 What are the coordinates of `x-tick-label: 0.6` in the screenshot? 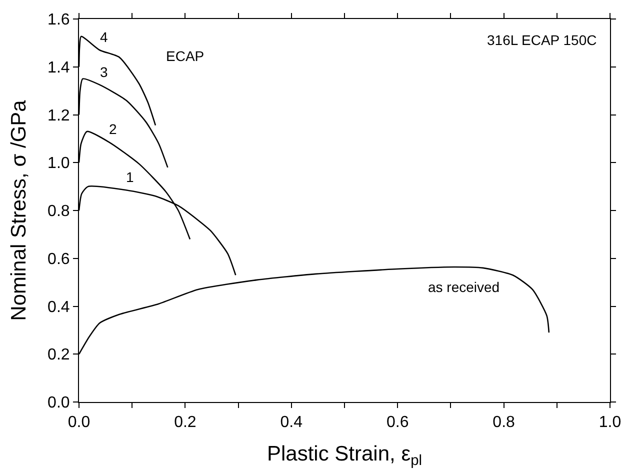 It's located at (397, 423).